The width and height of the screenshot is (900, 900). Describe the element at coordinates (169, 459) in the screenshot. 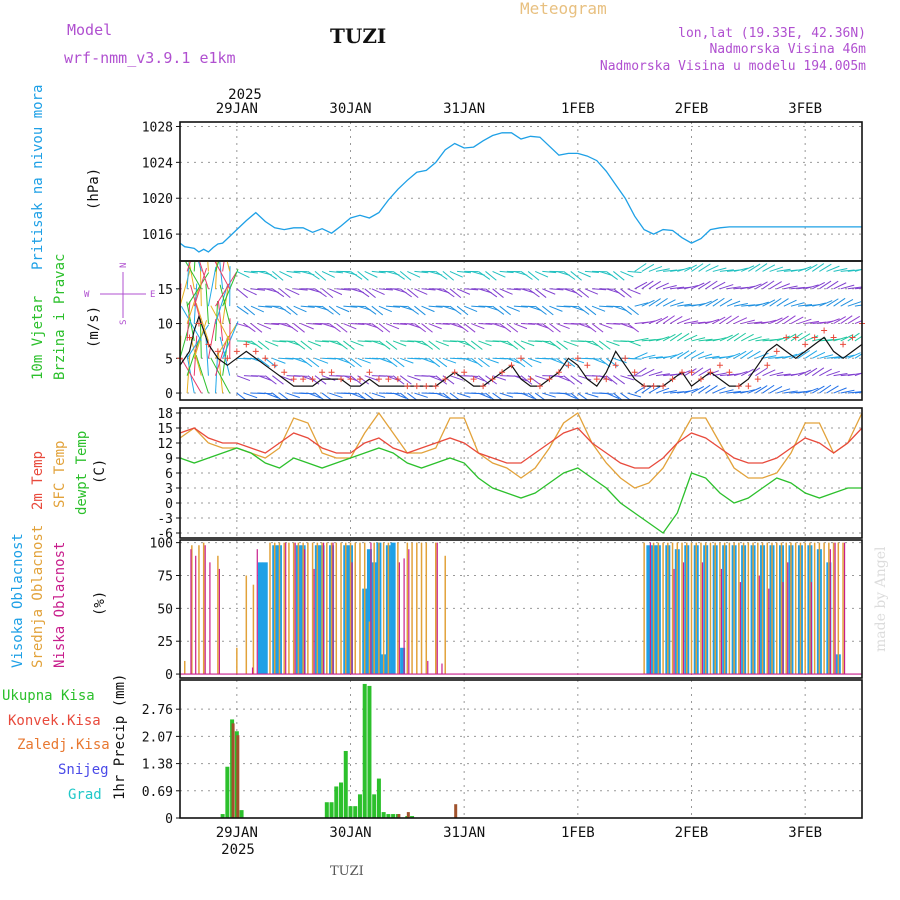

I see `y-tick-label: 9` at that location.